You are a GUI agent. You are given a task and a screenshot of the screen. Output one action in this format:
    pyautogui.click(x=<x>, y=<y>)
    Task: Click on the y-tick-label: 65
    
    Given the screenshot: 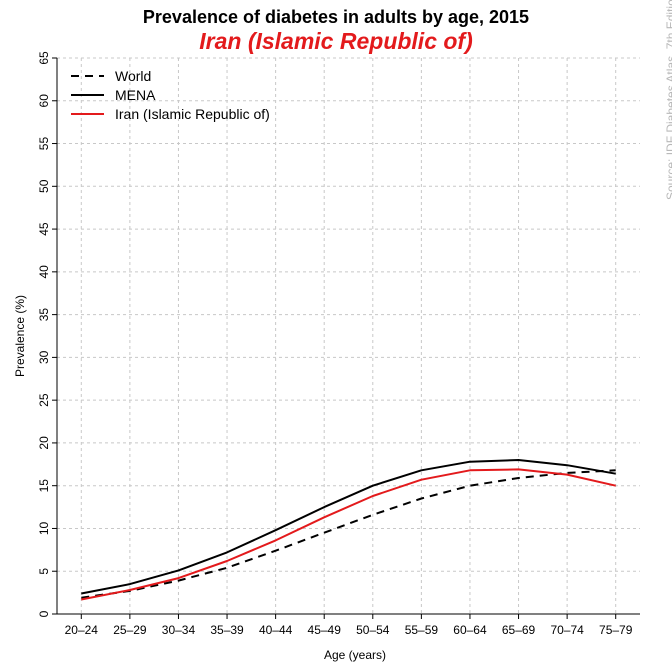 What is the action you would take?
    pyautogui.click(x=44, y=58)
    